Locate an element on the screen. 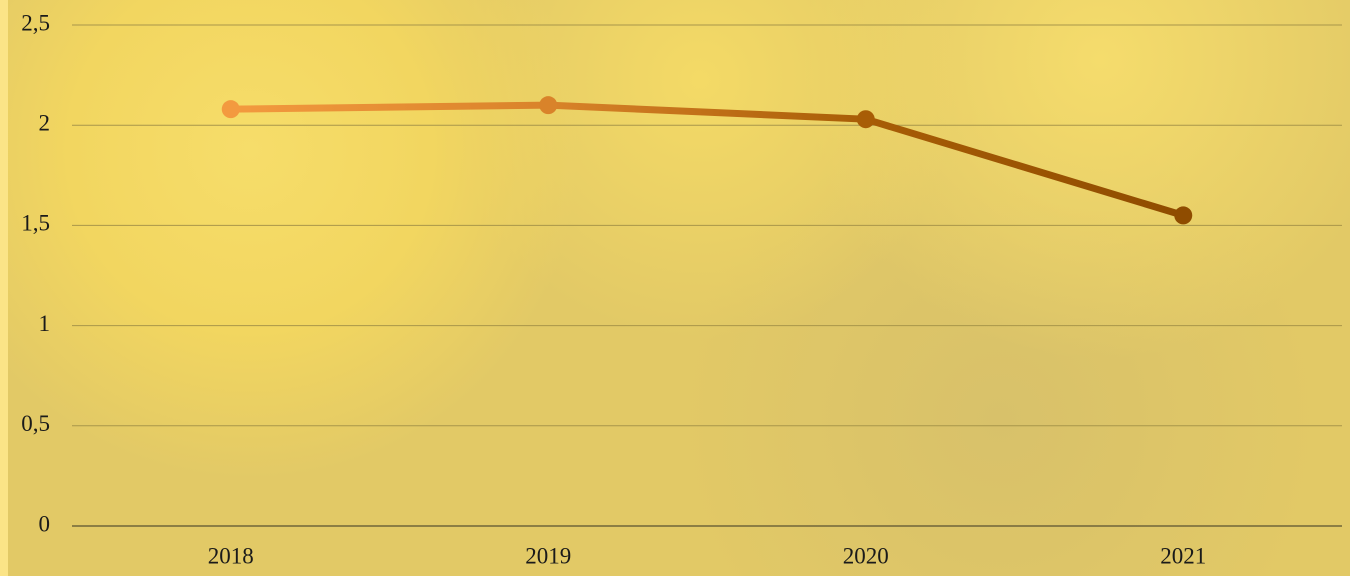  y-tick-label: 0 is located at coordinates (45, 523).